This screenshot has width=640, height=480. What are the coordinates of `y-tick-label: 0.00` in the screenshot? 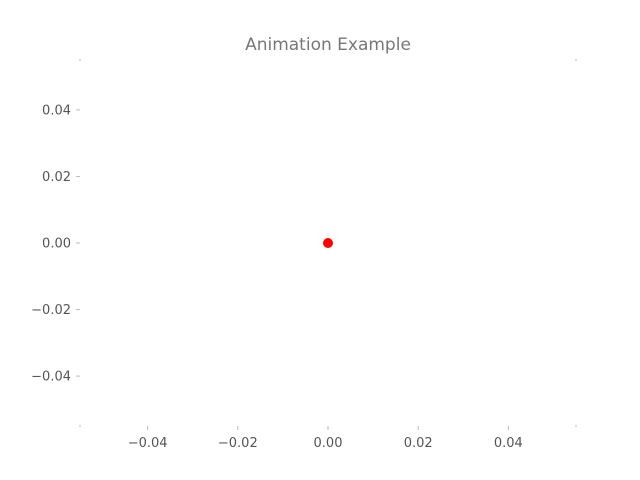 It's located at (56, 244).